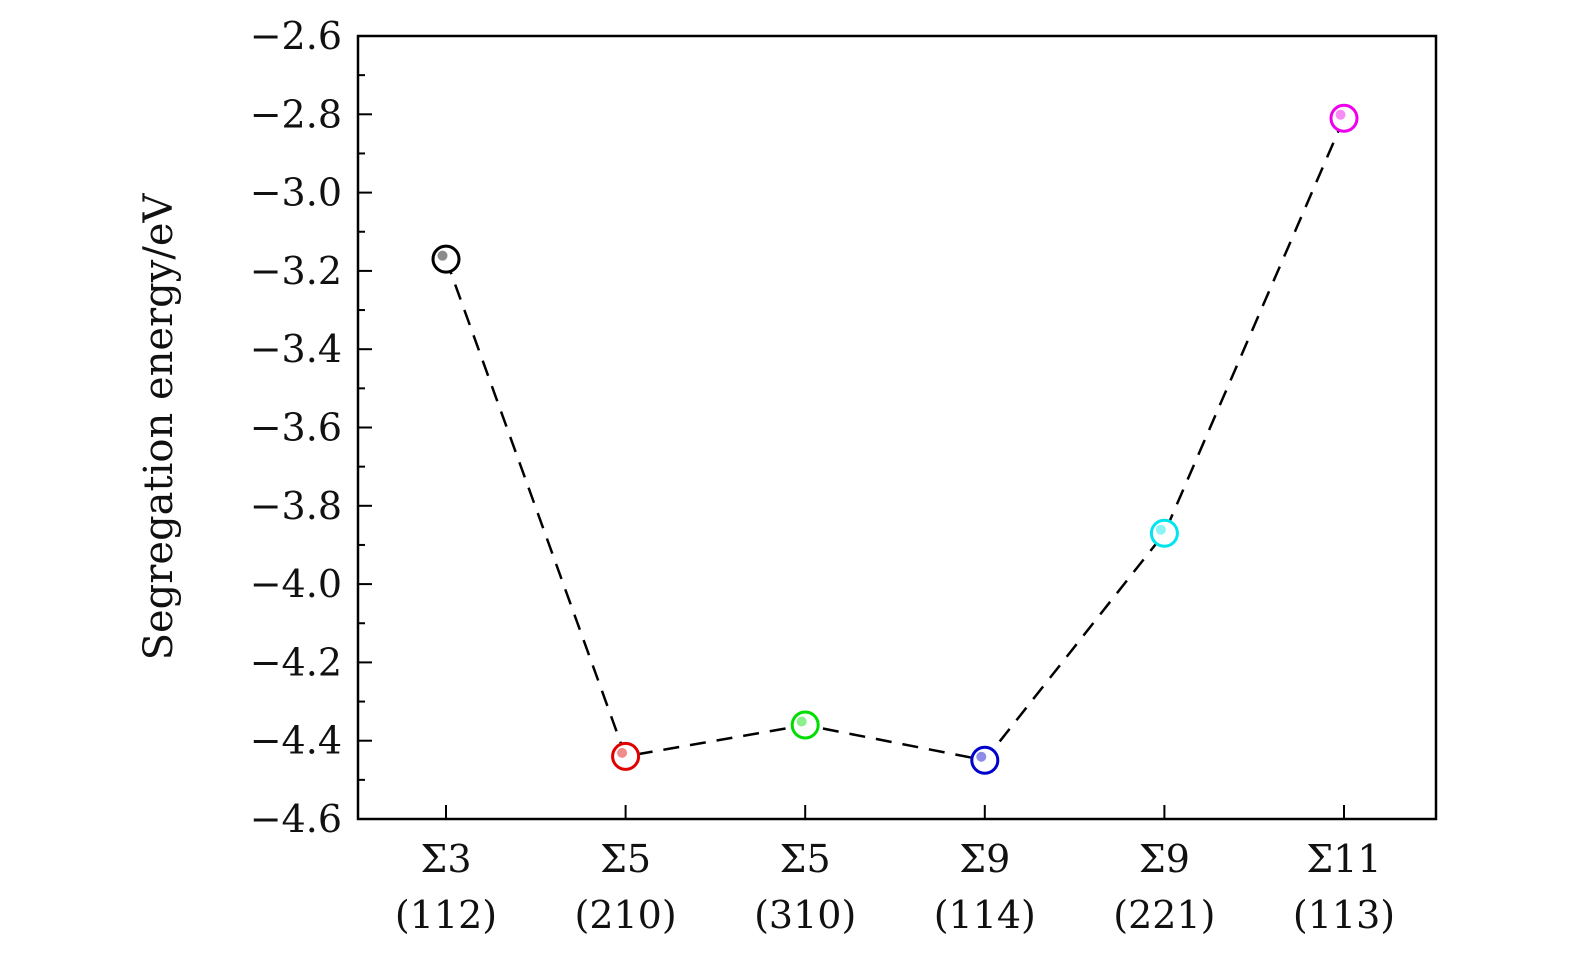 This screenshot has height=955, width=1575. Describe the element at coordinates (805, 915) in the screenshot. I see `x-tick-label-plane: (310)` at that location.